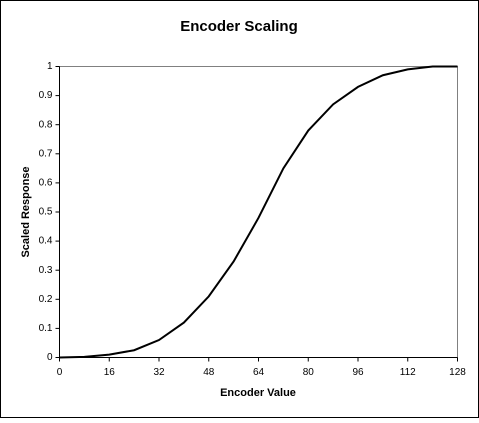 The width and height of the screenshot is (479, 423). What do you see at coordinates (46, 212) in the screenshot?
I see `y-tick-label: 0.5` at bounding box center [46, 212].